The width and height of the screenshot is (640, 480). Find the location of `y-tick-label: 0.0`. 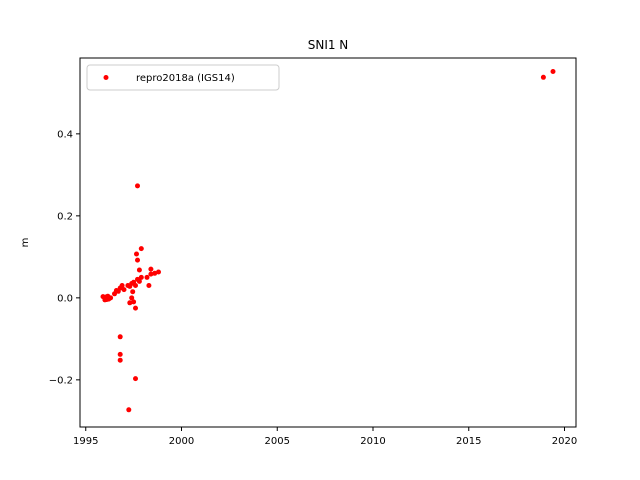

y-tick-label: 0.0 is located at coordinates (65, 298).